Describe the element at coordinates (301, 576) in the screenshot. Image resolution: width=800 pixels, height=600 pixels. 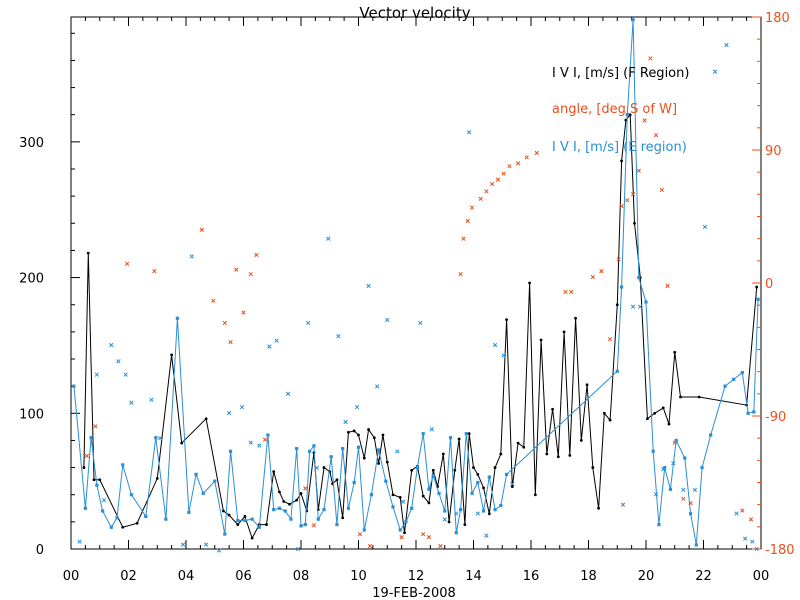
I see `x-tick-label: 08` at that location.